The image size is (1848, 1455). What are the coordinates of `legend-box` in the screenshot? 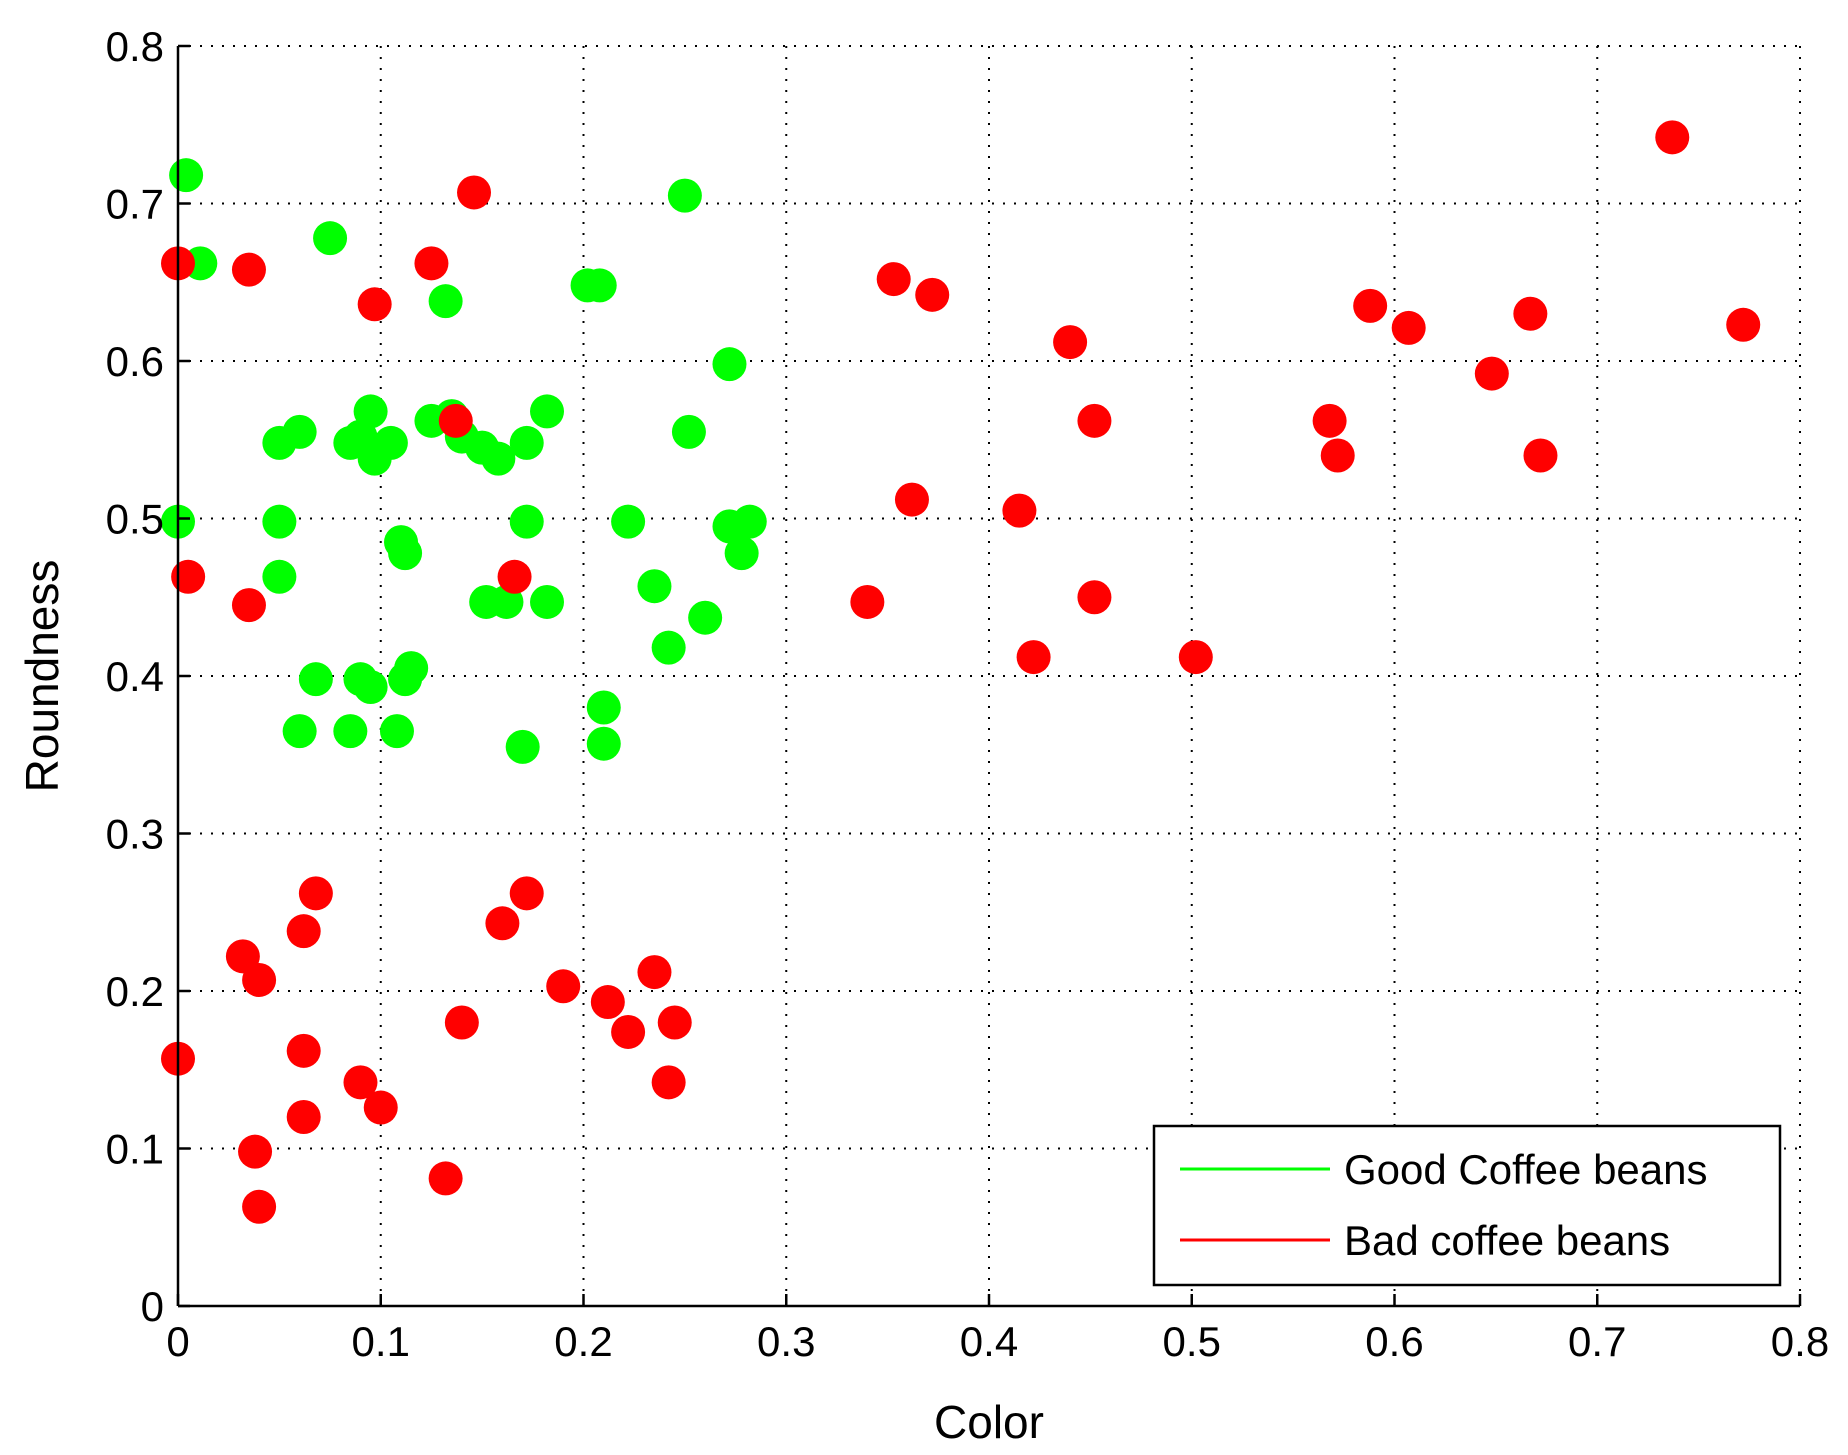 It's located at (1467, 1205).